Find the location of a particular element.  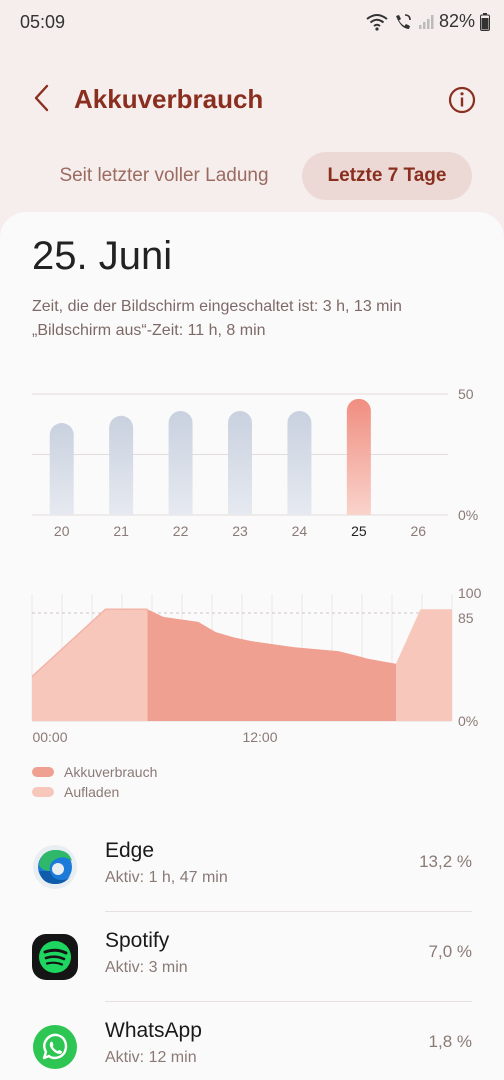

y-tick-label: 50 is located at coordinates (466, 394).